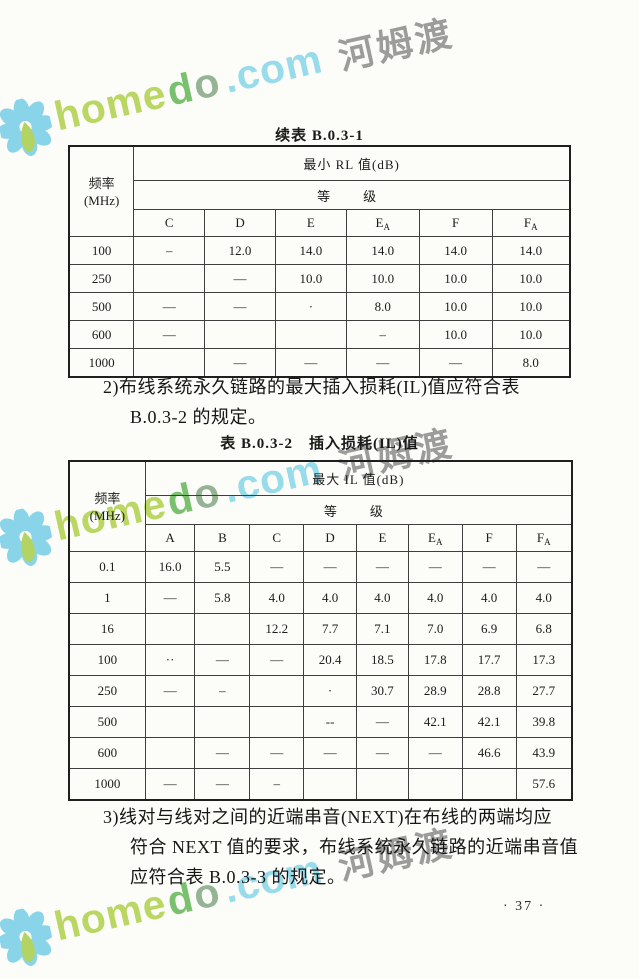  I want to click on value-cell: 7.1, so click(382, 629).